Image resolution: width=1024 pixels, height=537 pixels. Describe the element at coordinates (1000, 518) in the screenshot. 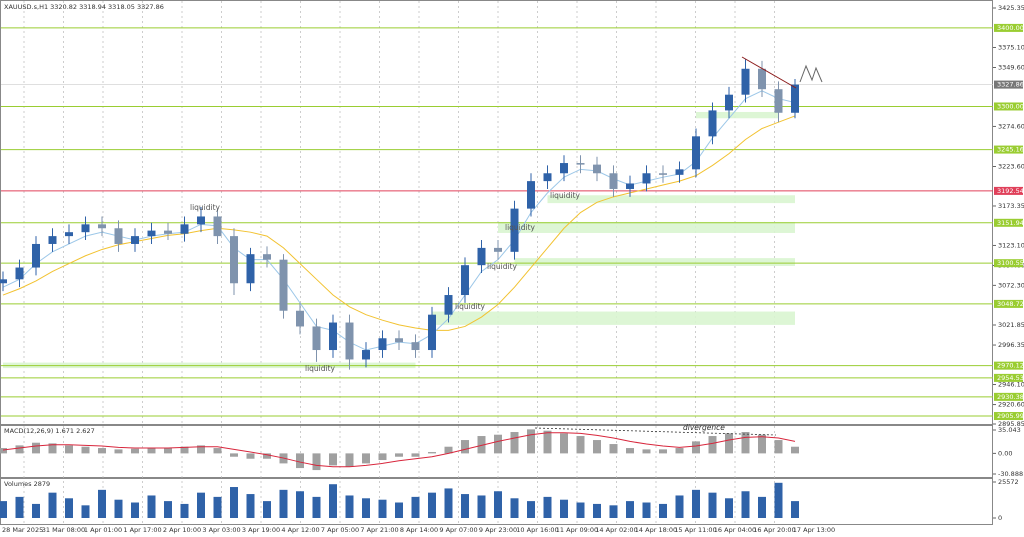

I see `y-tick-label: 0` at that location.